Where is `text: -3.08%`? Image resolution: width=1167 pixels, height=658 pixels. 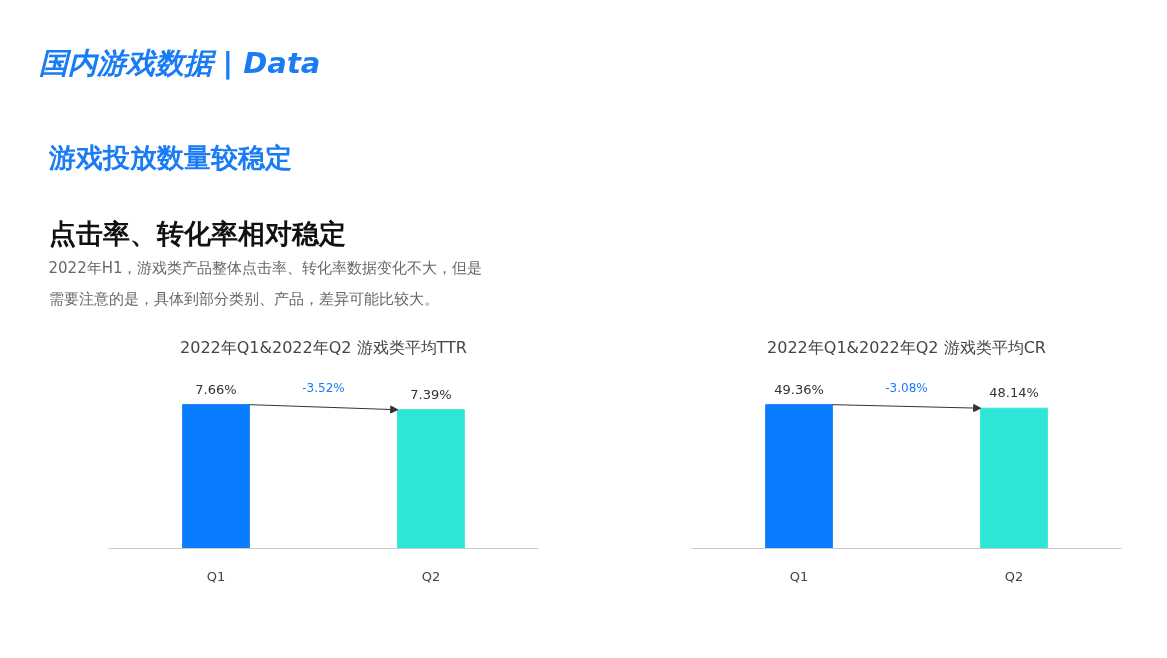 text: -3.08% is located at coordinates (906, 387).